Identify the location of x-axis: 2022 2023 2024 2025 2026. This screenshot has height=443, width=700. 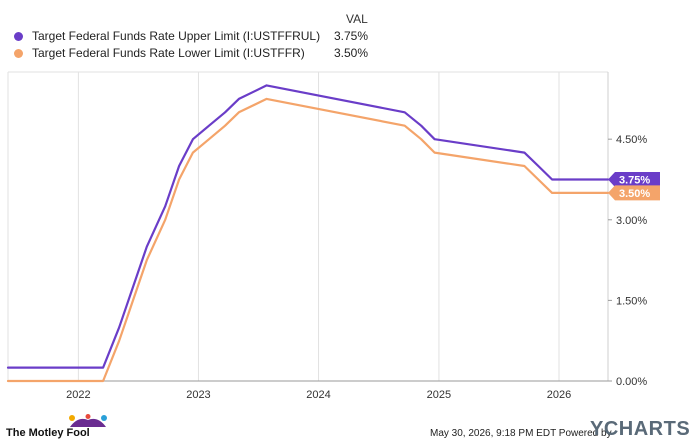
(318, 395).